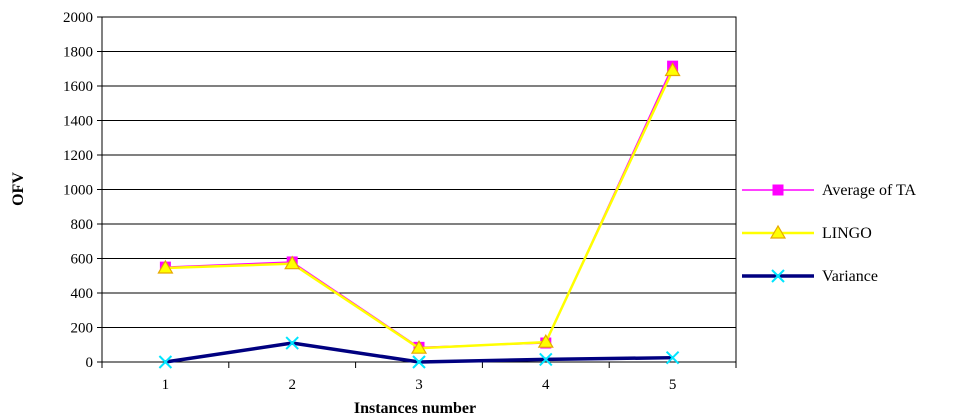 The height and width of the screenshot is (419, 957). I want to click on legend-label: Variance, so click(850, 276).